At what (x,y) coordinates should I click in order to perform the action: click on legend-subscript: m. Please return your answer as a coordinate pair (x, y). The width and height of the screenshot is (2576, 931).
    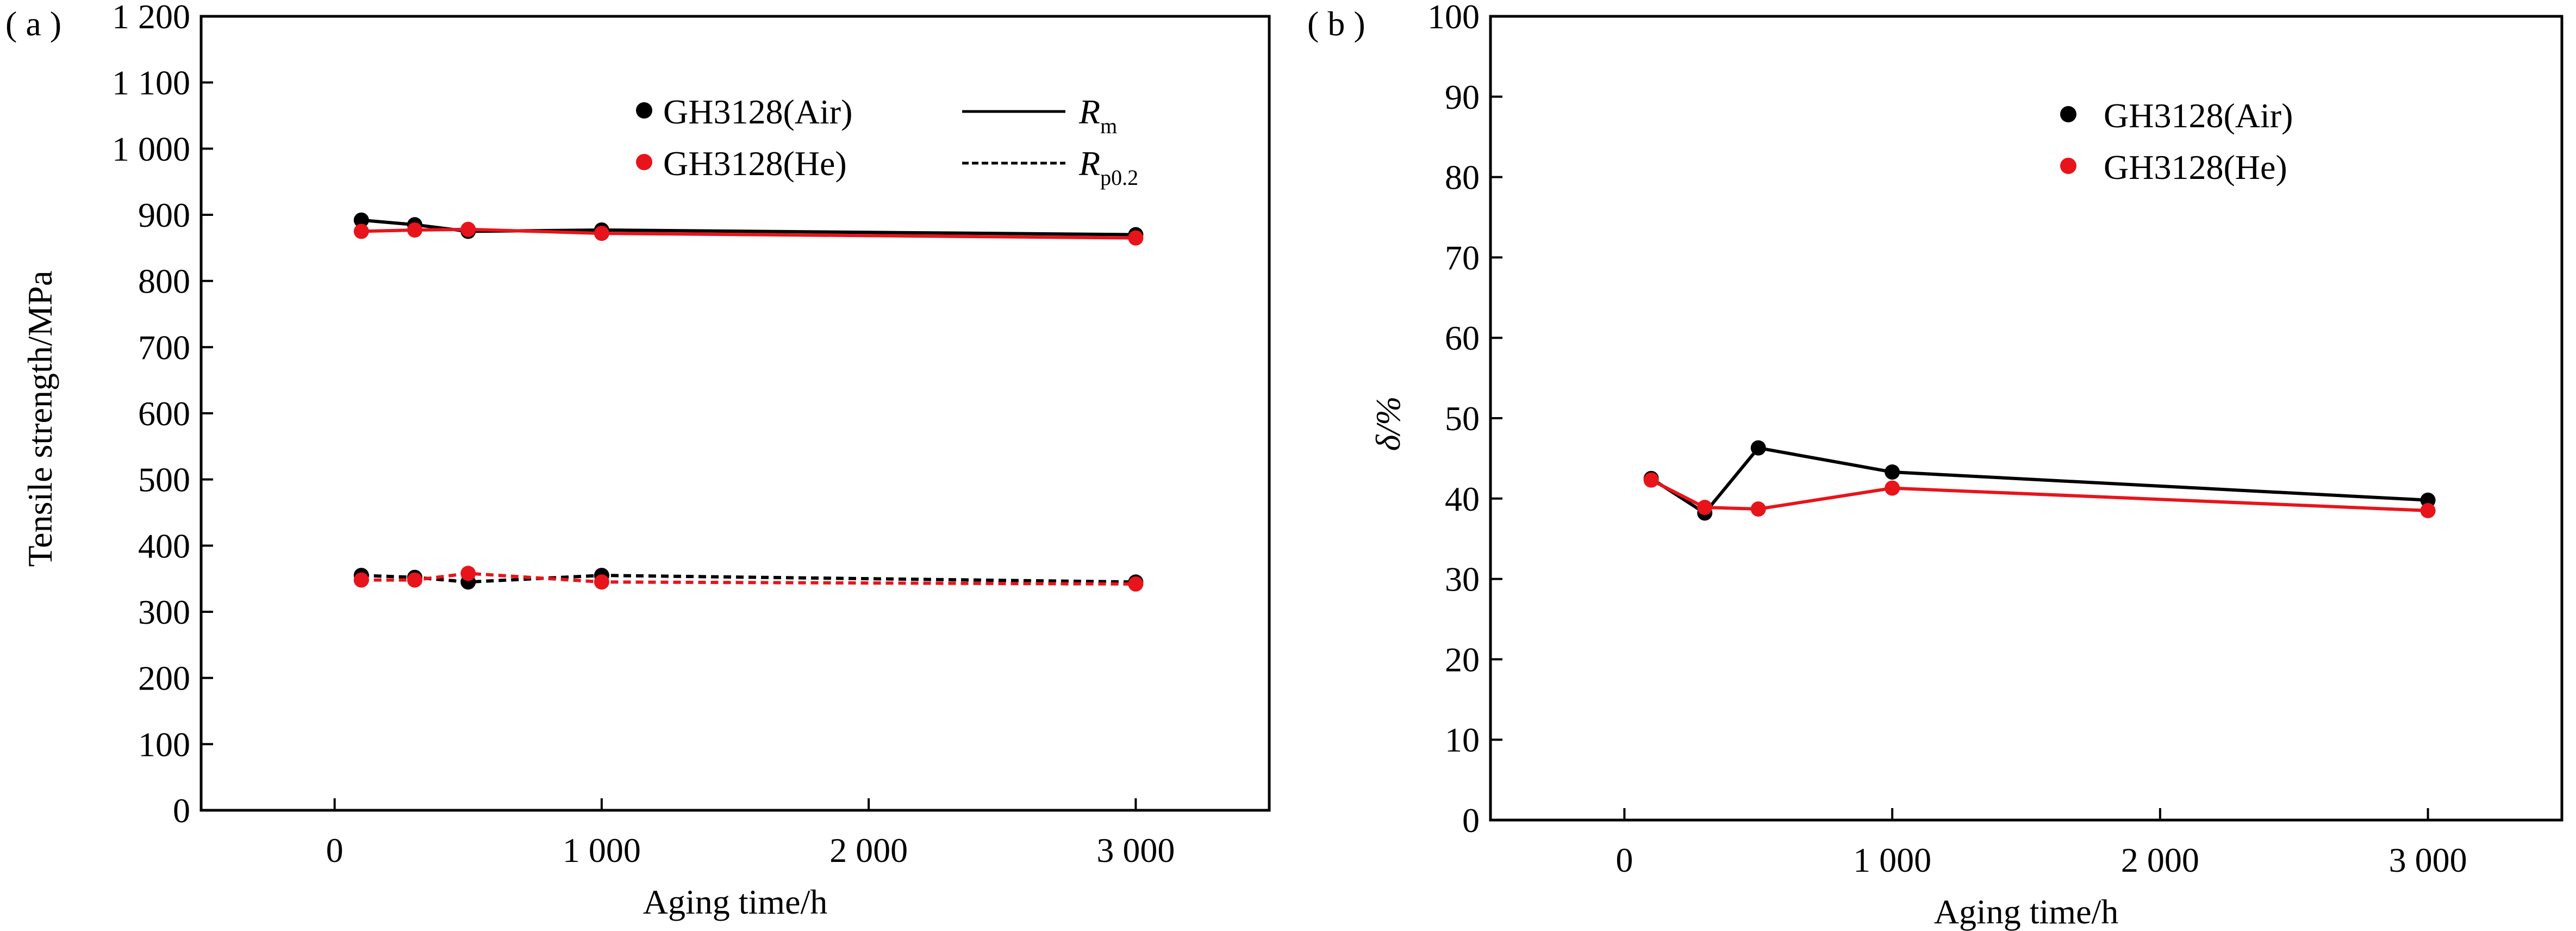
    Looking at the image, I should click on (1109, 126).